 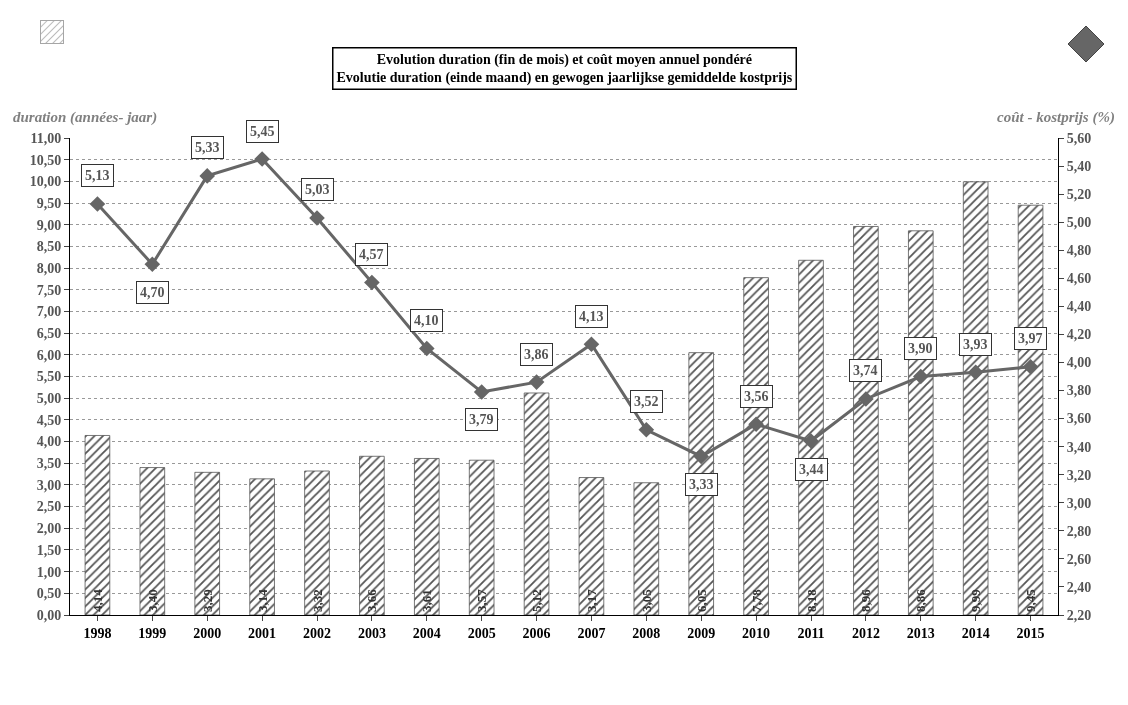 I want to click on data-label: 5,12, so click(x=537, y=600).